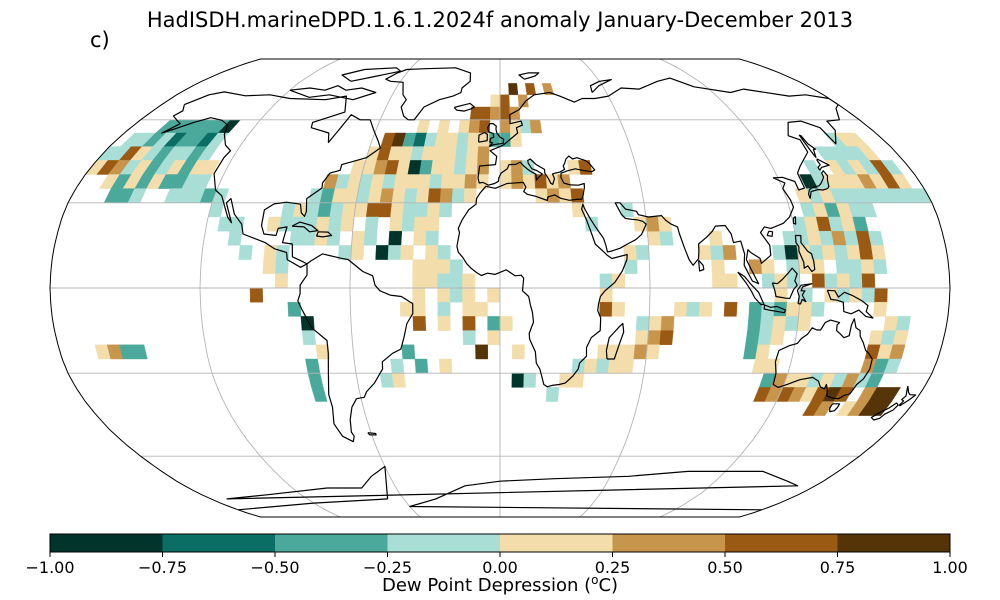 The height and width of the screenshot is (600, 1000). Describe the element at coordinates (612, 567) in the screenshot. I see `colorbar-tick-label: 0.25` at that location.